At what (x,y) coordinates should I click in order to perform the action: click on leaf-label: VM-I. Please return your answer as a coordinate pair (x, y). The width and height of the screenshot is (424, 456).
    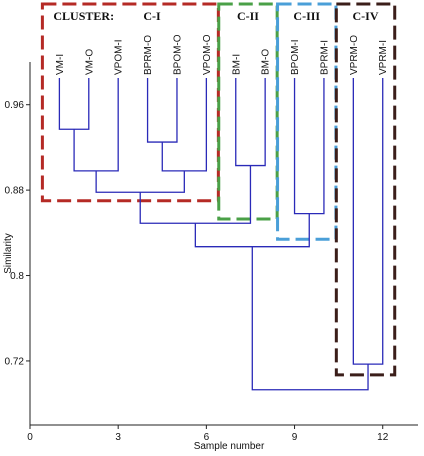
    Looking at the image, I should click on (60, 64).